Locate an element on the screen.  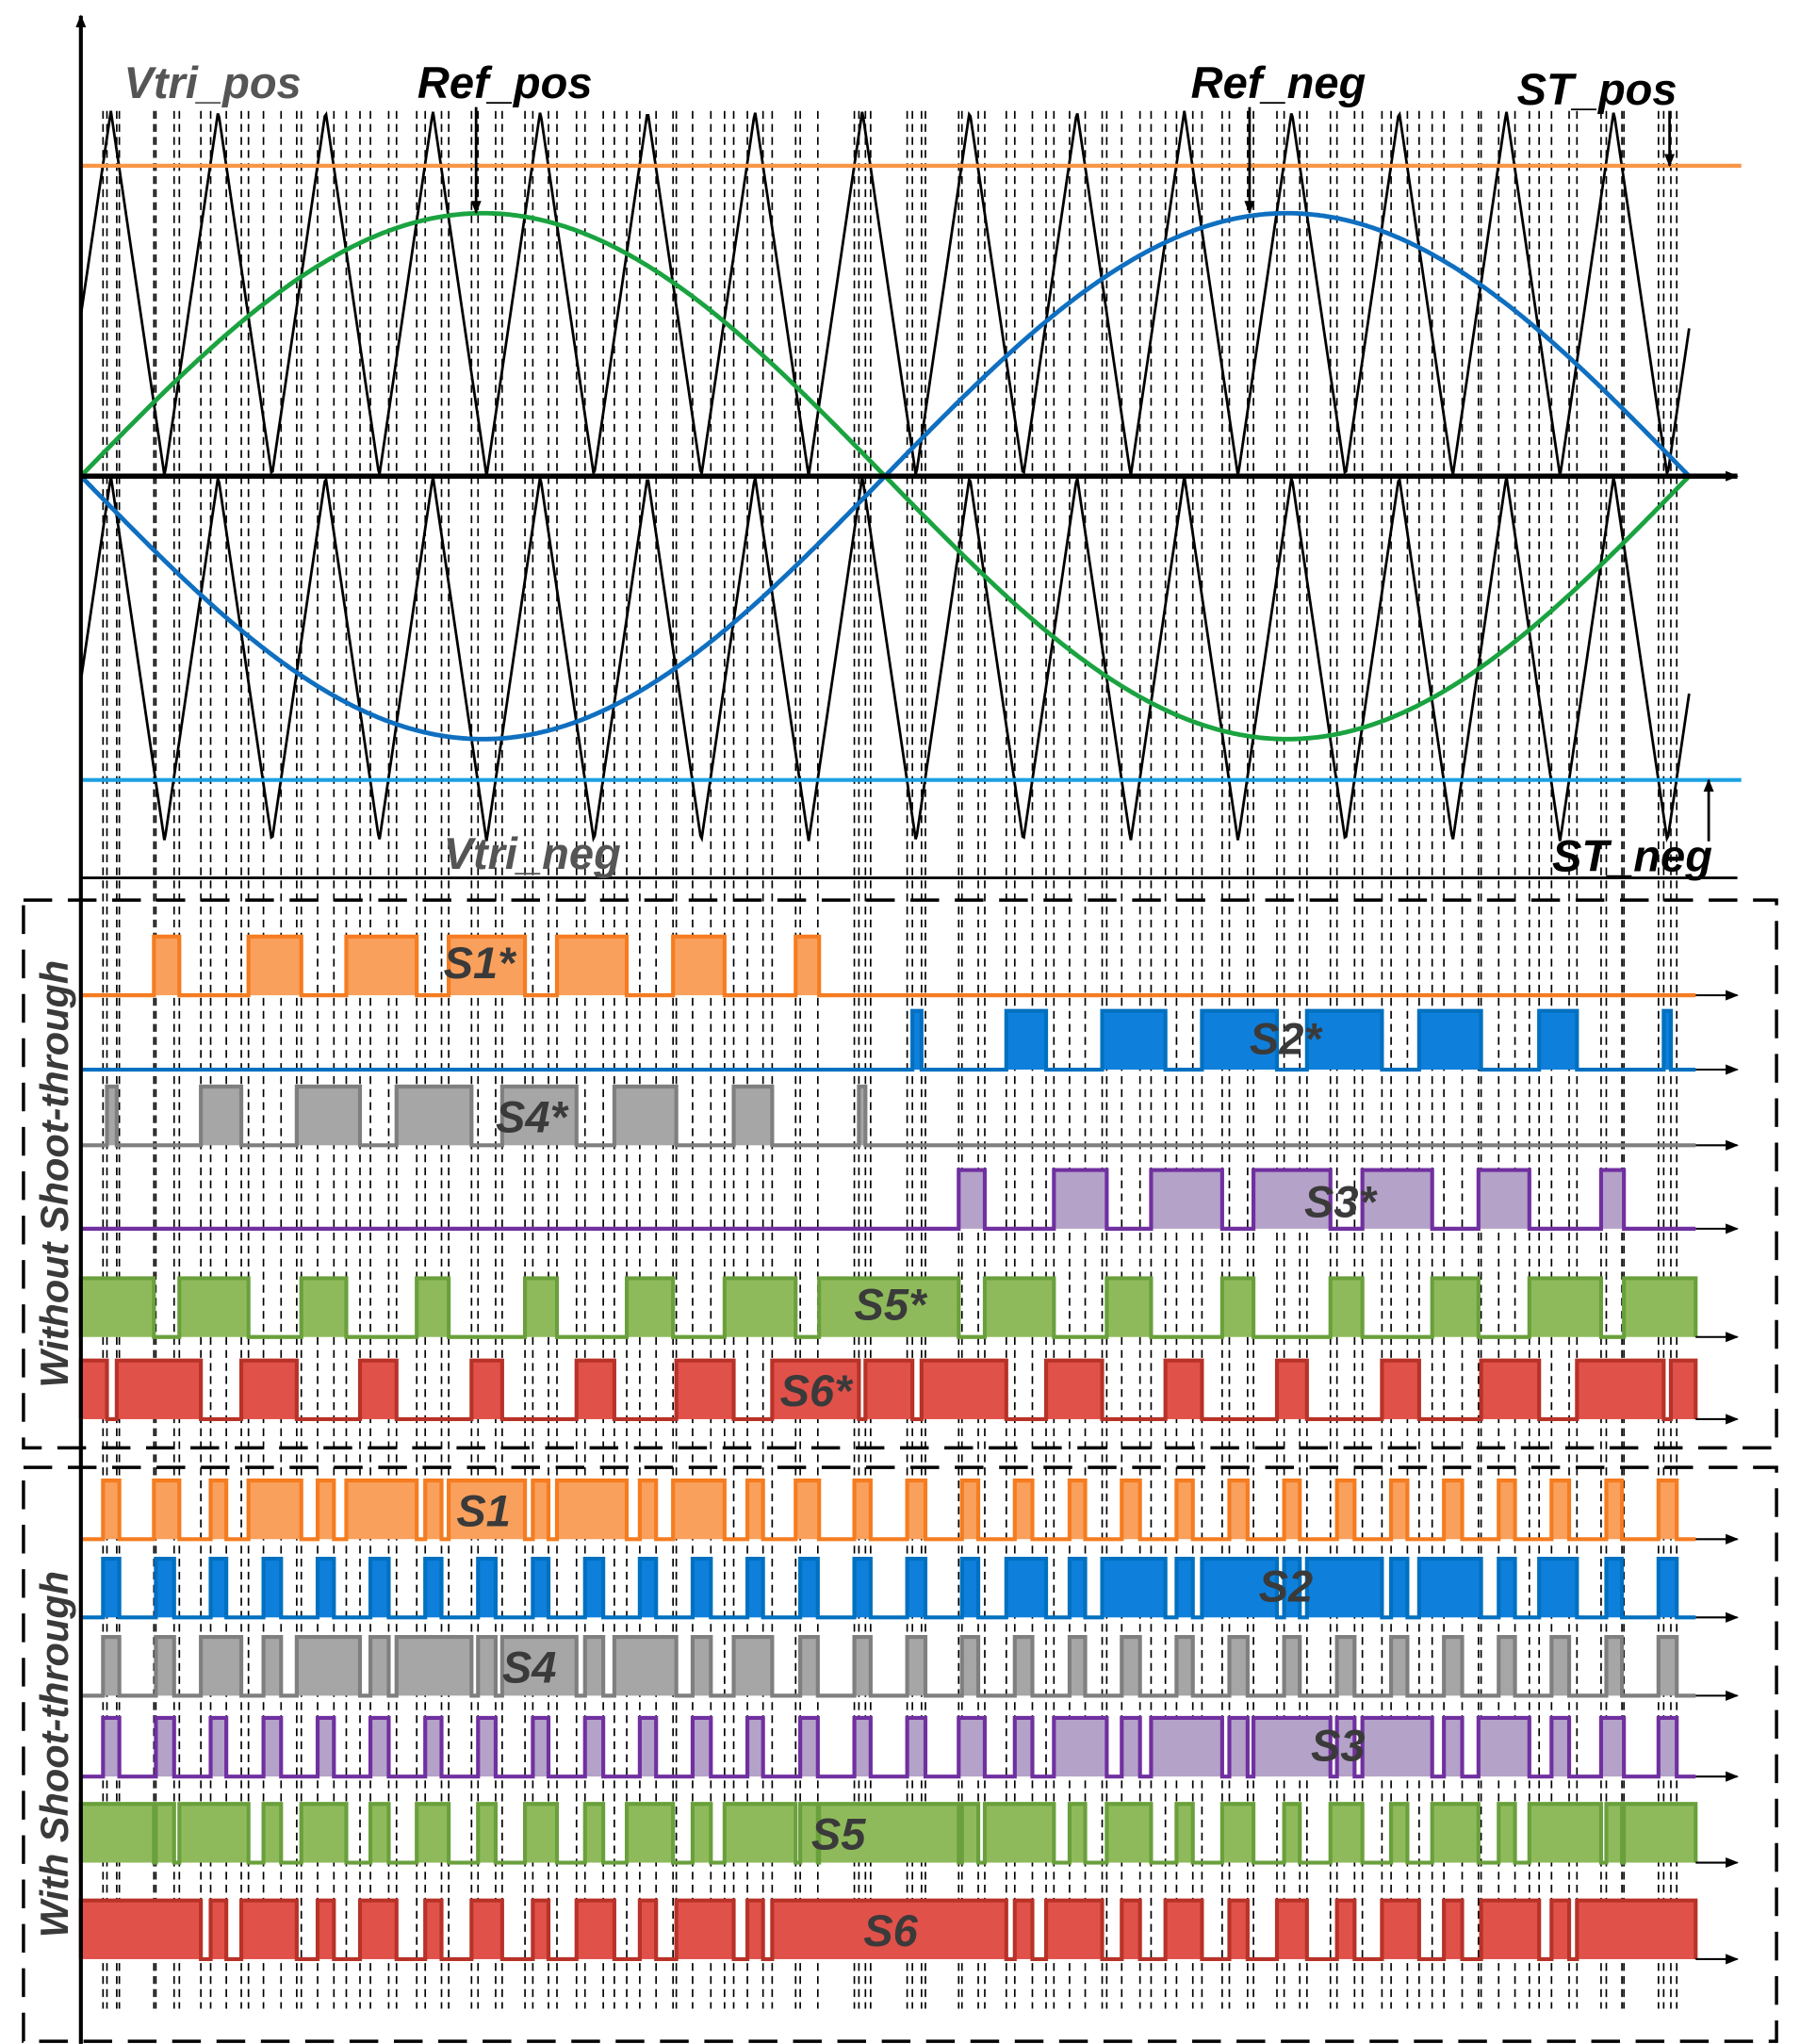
signal-label: S3* is located at coordinates (1341, 1201).